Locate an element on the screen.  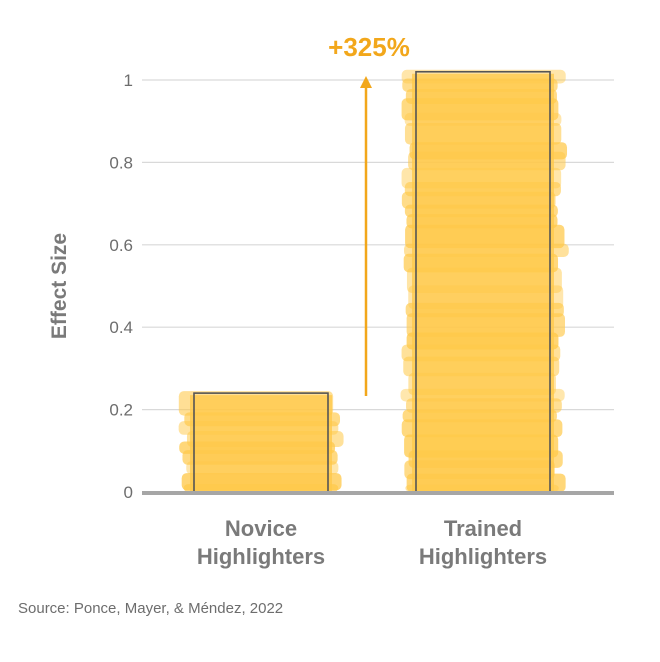
increase-annotation: +325% is located at coordinates (369, 47).